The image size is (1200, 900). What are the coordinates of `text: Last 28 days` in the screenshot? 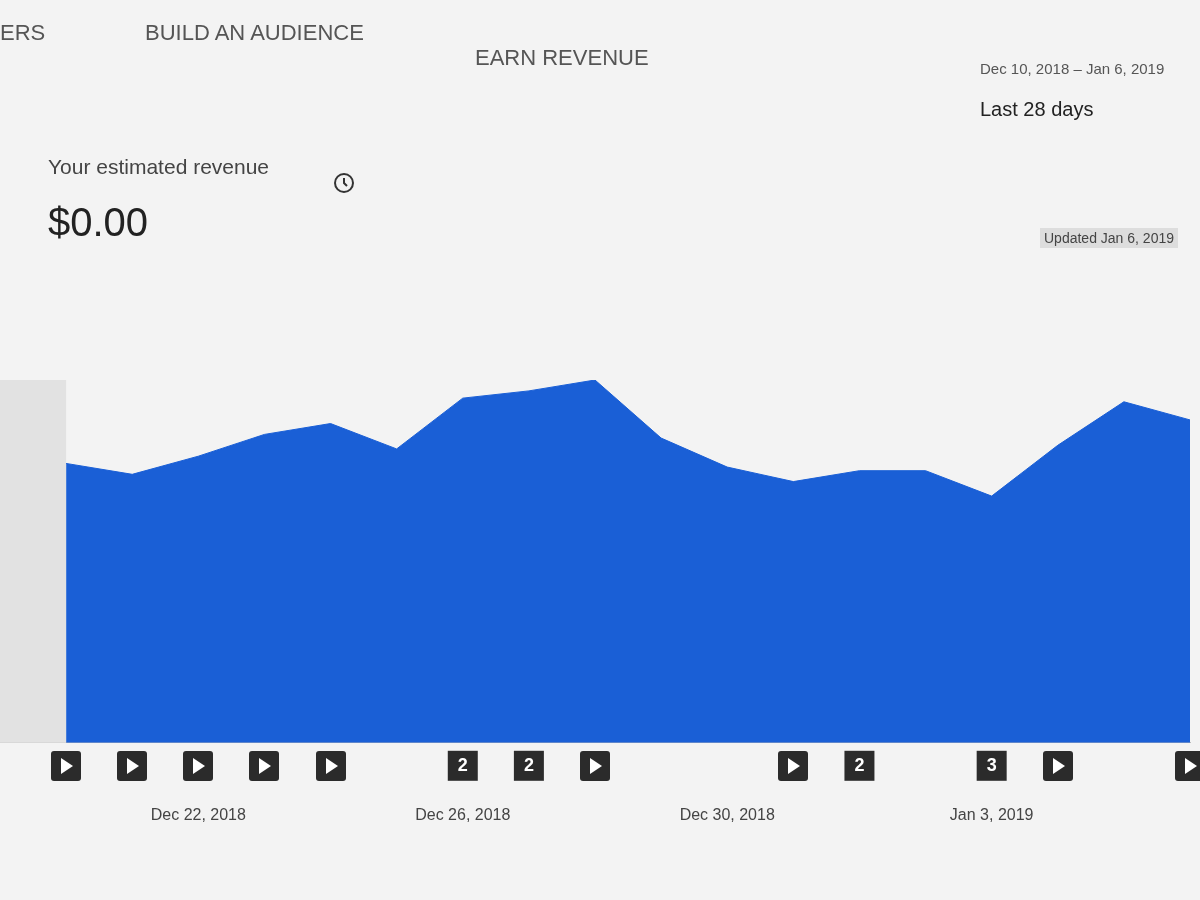 It's located at (1037, 109).